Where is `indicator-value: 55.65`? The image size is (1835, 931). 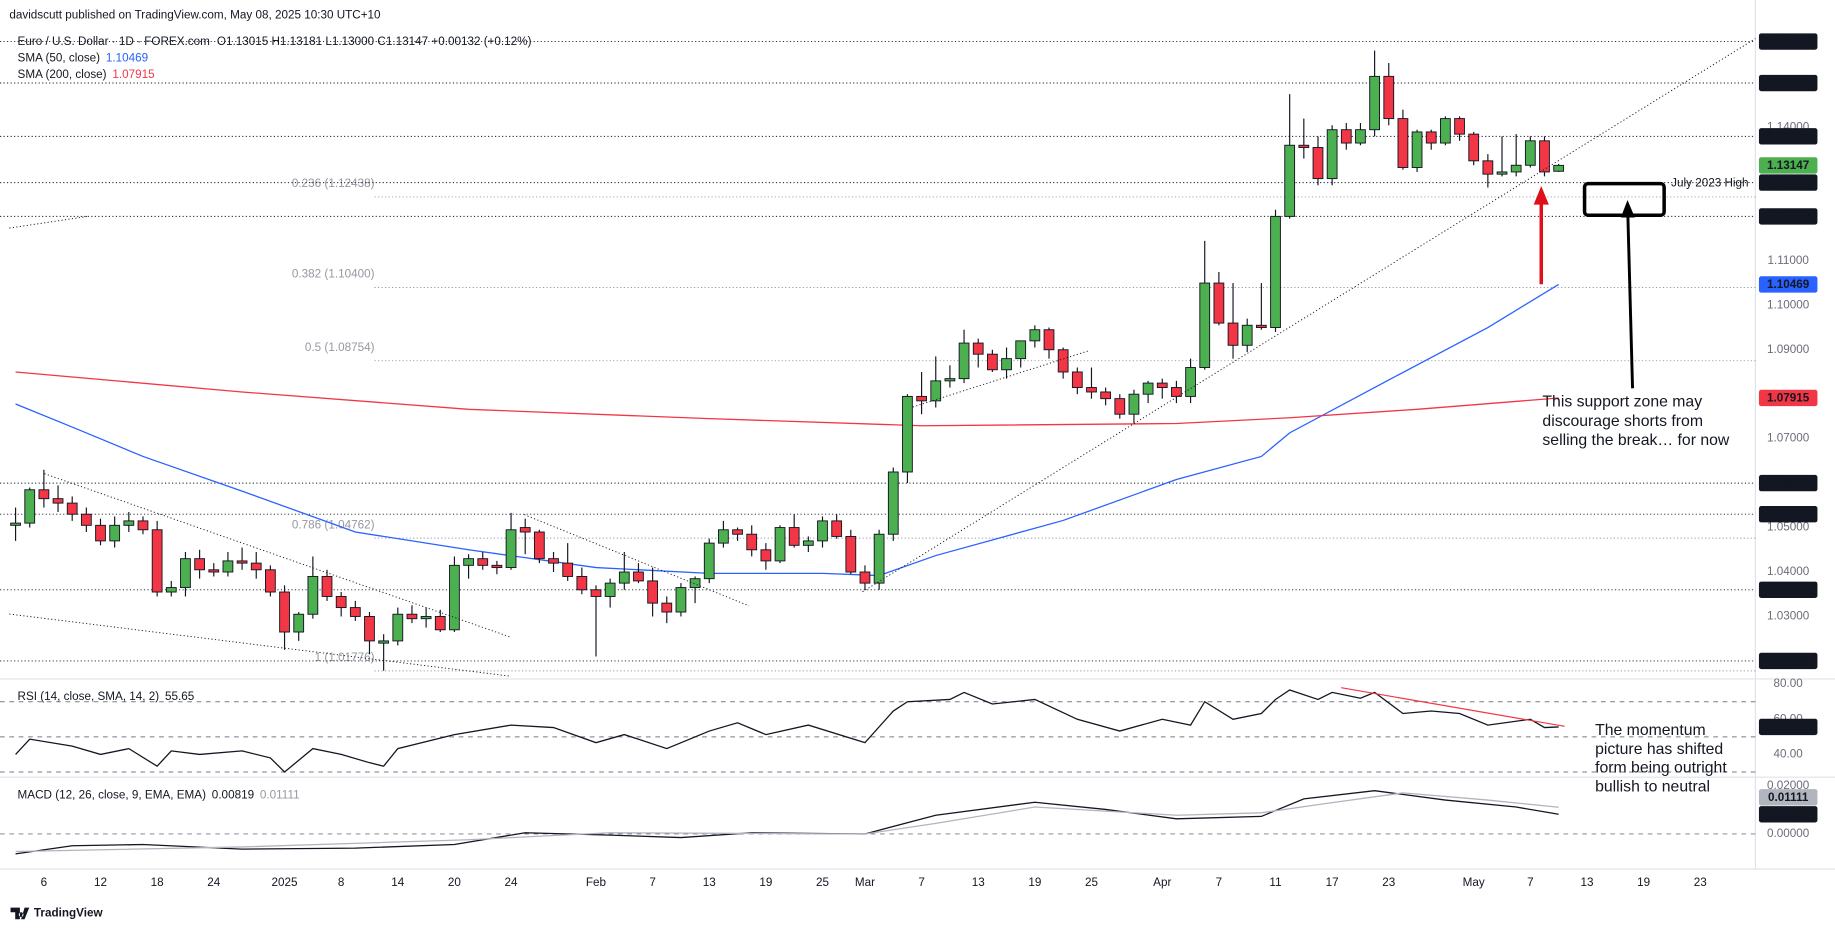
indicator-value: 55.65 is located at coordinates (180, 696).